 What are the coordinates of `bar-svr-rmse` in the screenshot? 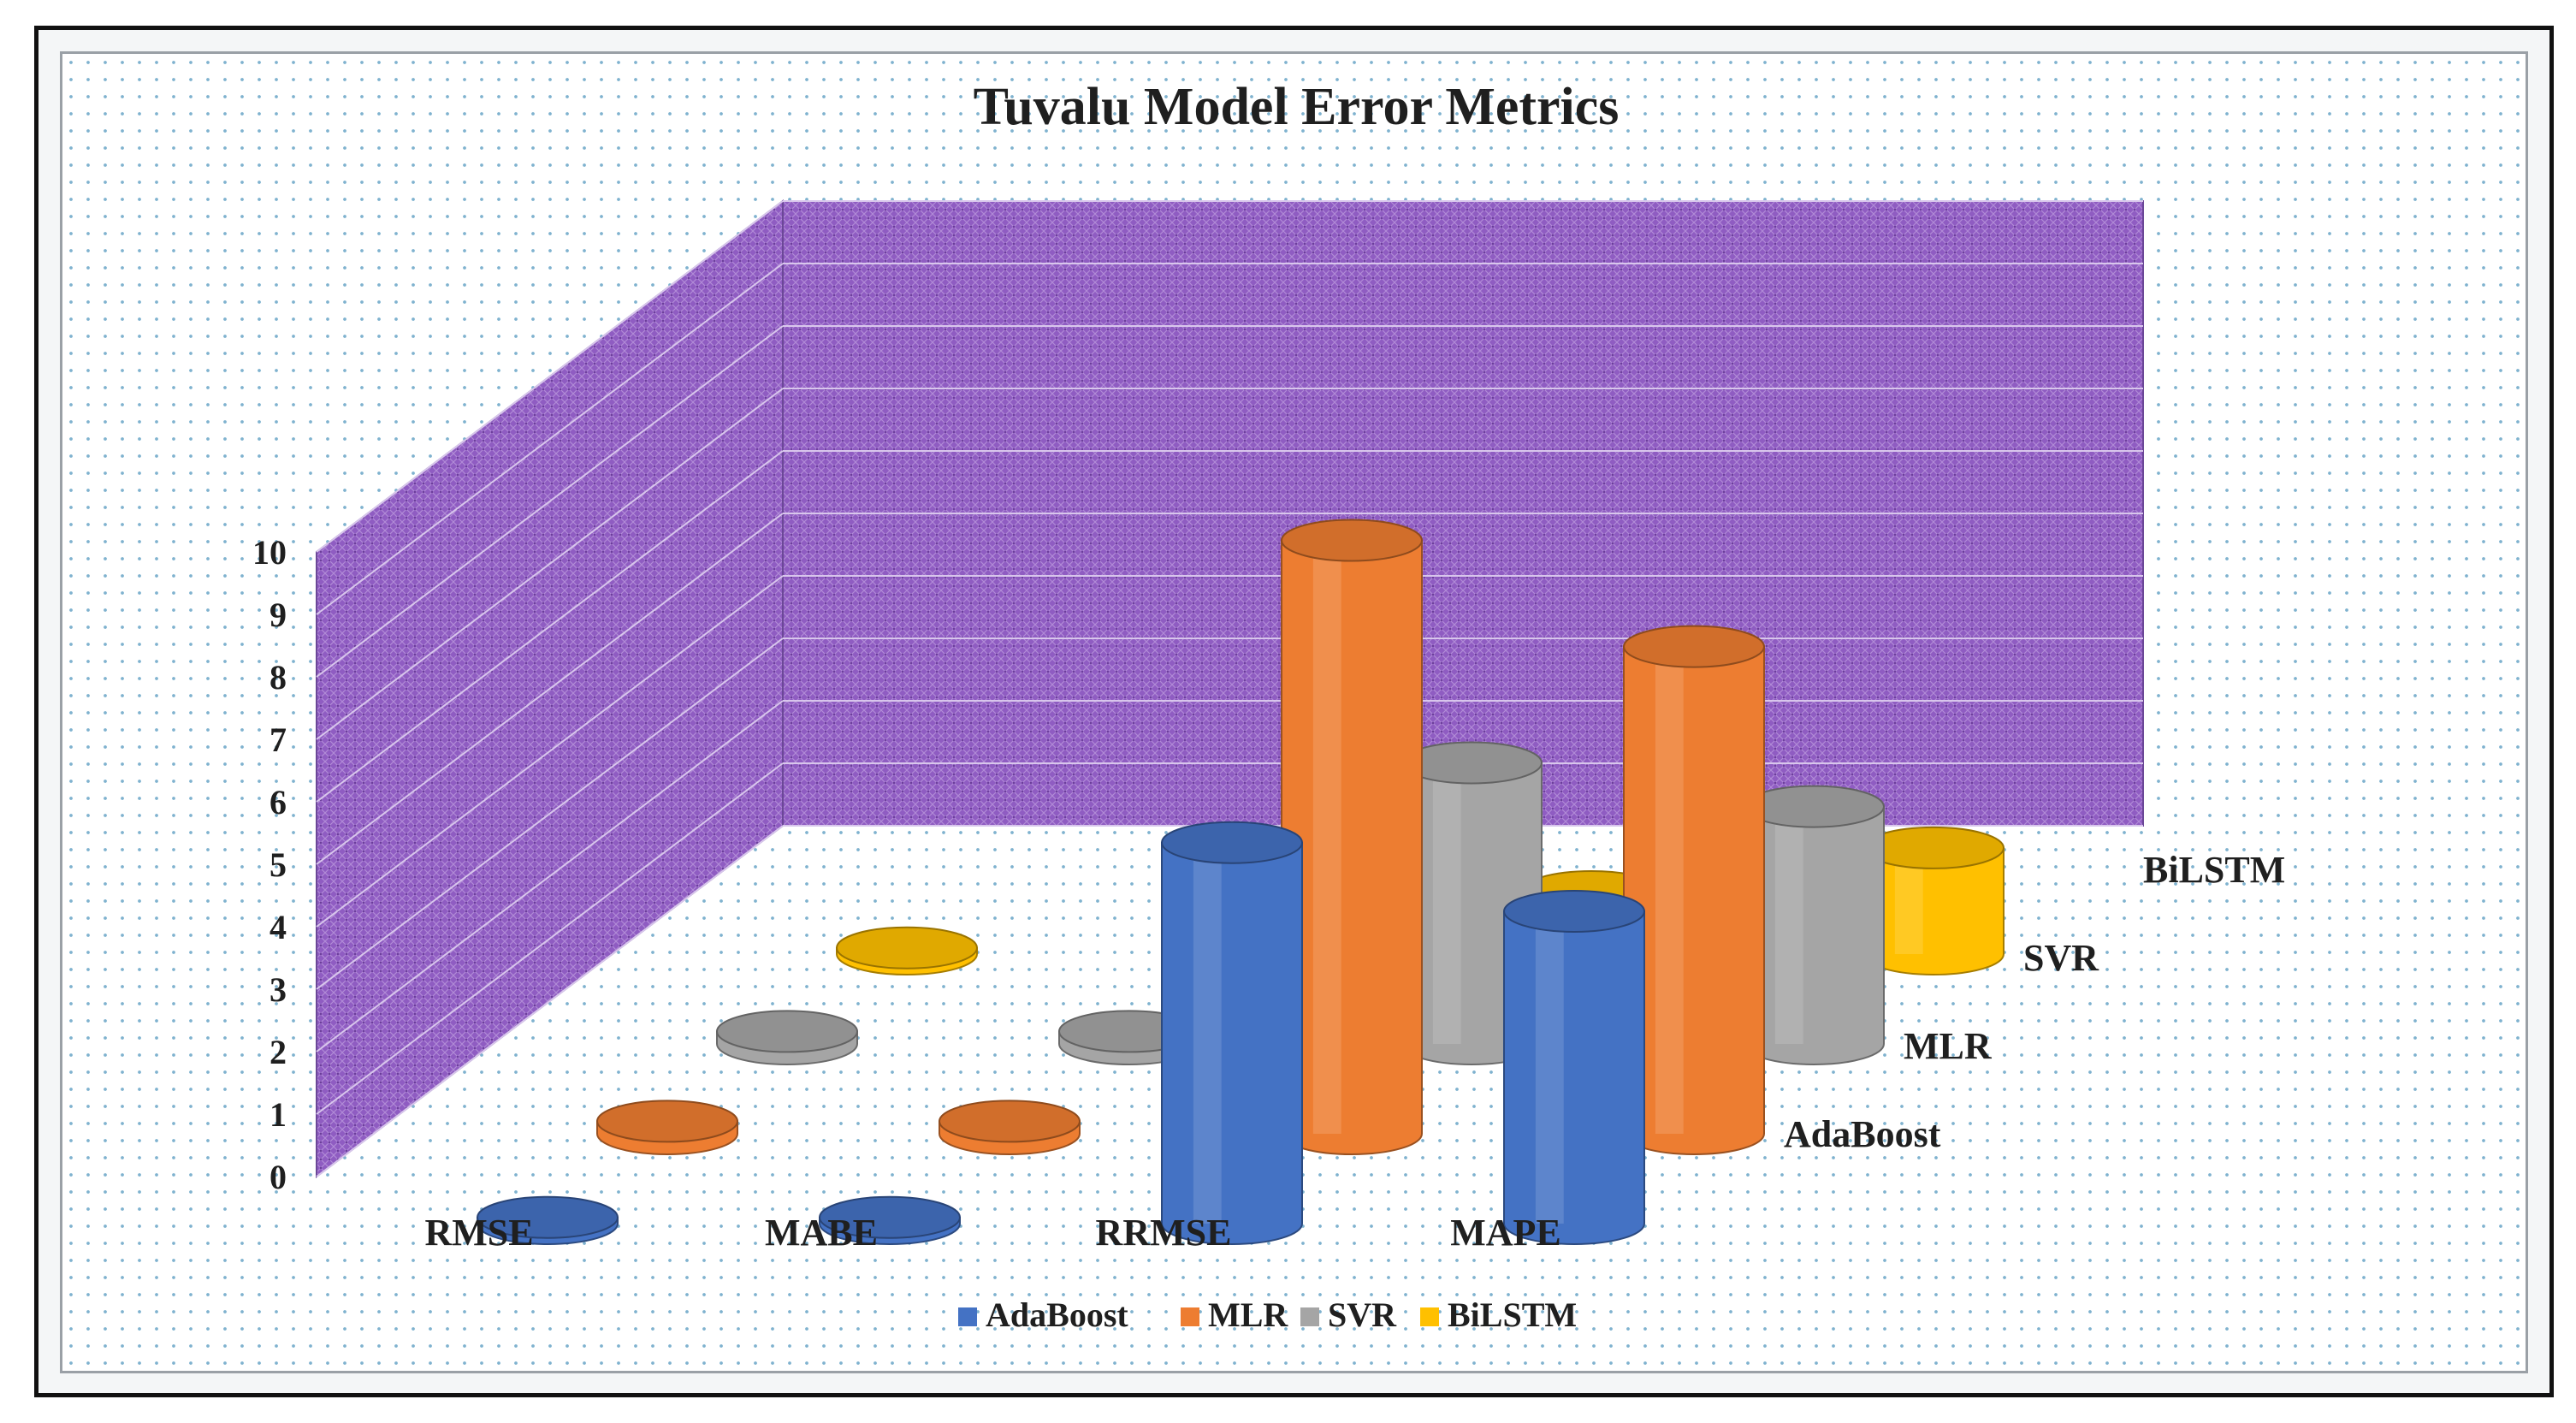 It's located at (787, 1037).